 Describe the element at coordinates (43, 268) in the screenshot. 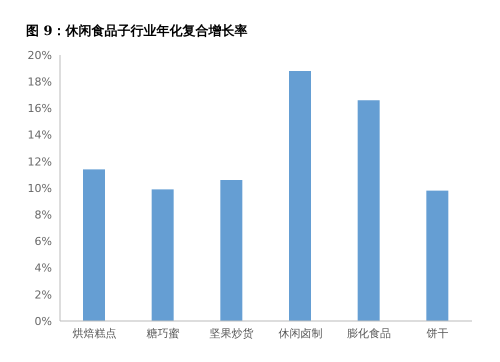

I see `y-tick-label: 4%` at that location.